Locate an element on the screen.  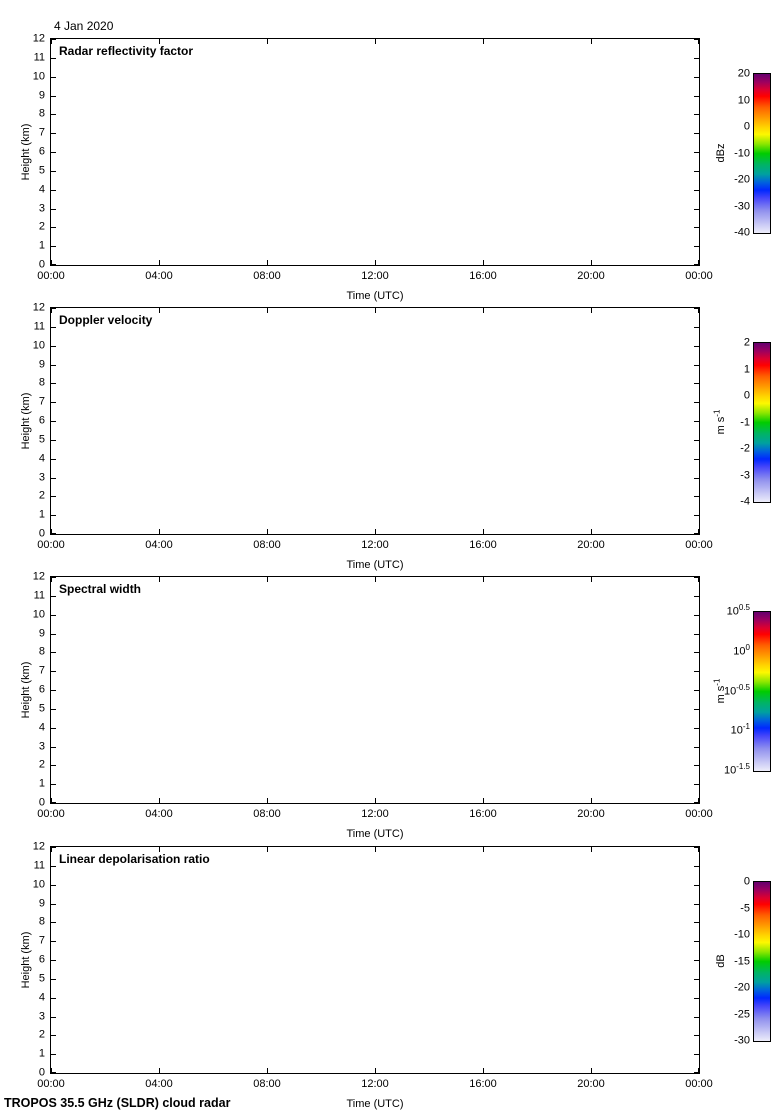
y-tick-label: 0 is located at coordinates (41, 533).